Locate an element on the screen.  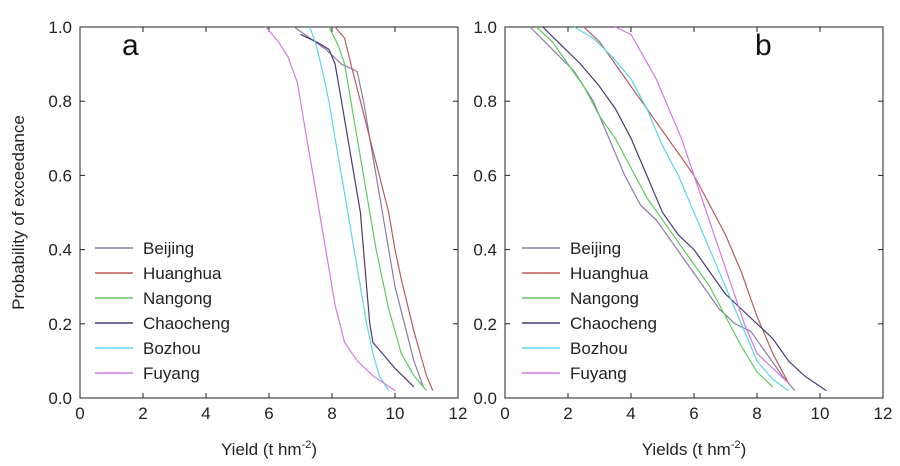
series-line-nangong is located at coordinates (377, 208).